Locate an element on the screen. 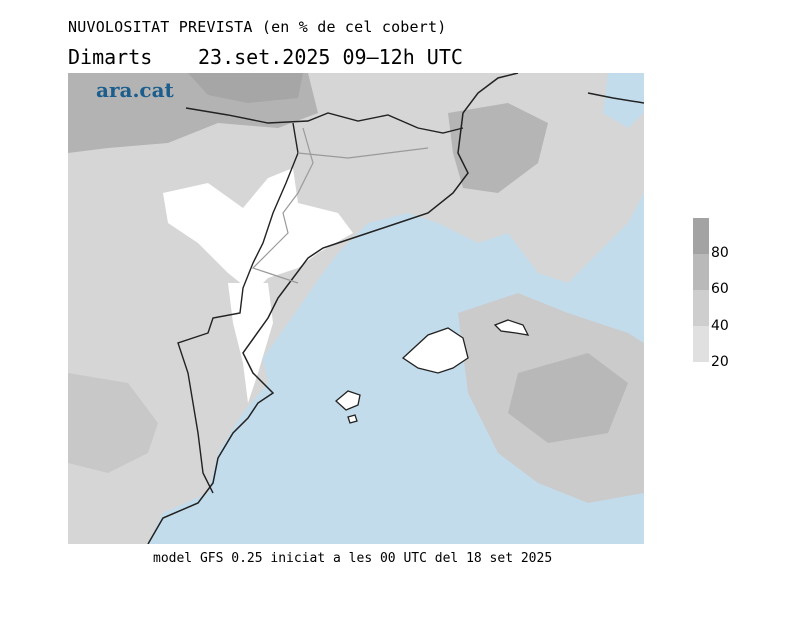 The image size is (800, 617). island-formentera is located at coordinates (352, 419).